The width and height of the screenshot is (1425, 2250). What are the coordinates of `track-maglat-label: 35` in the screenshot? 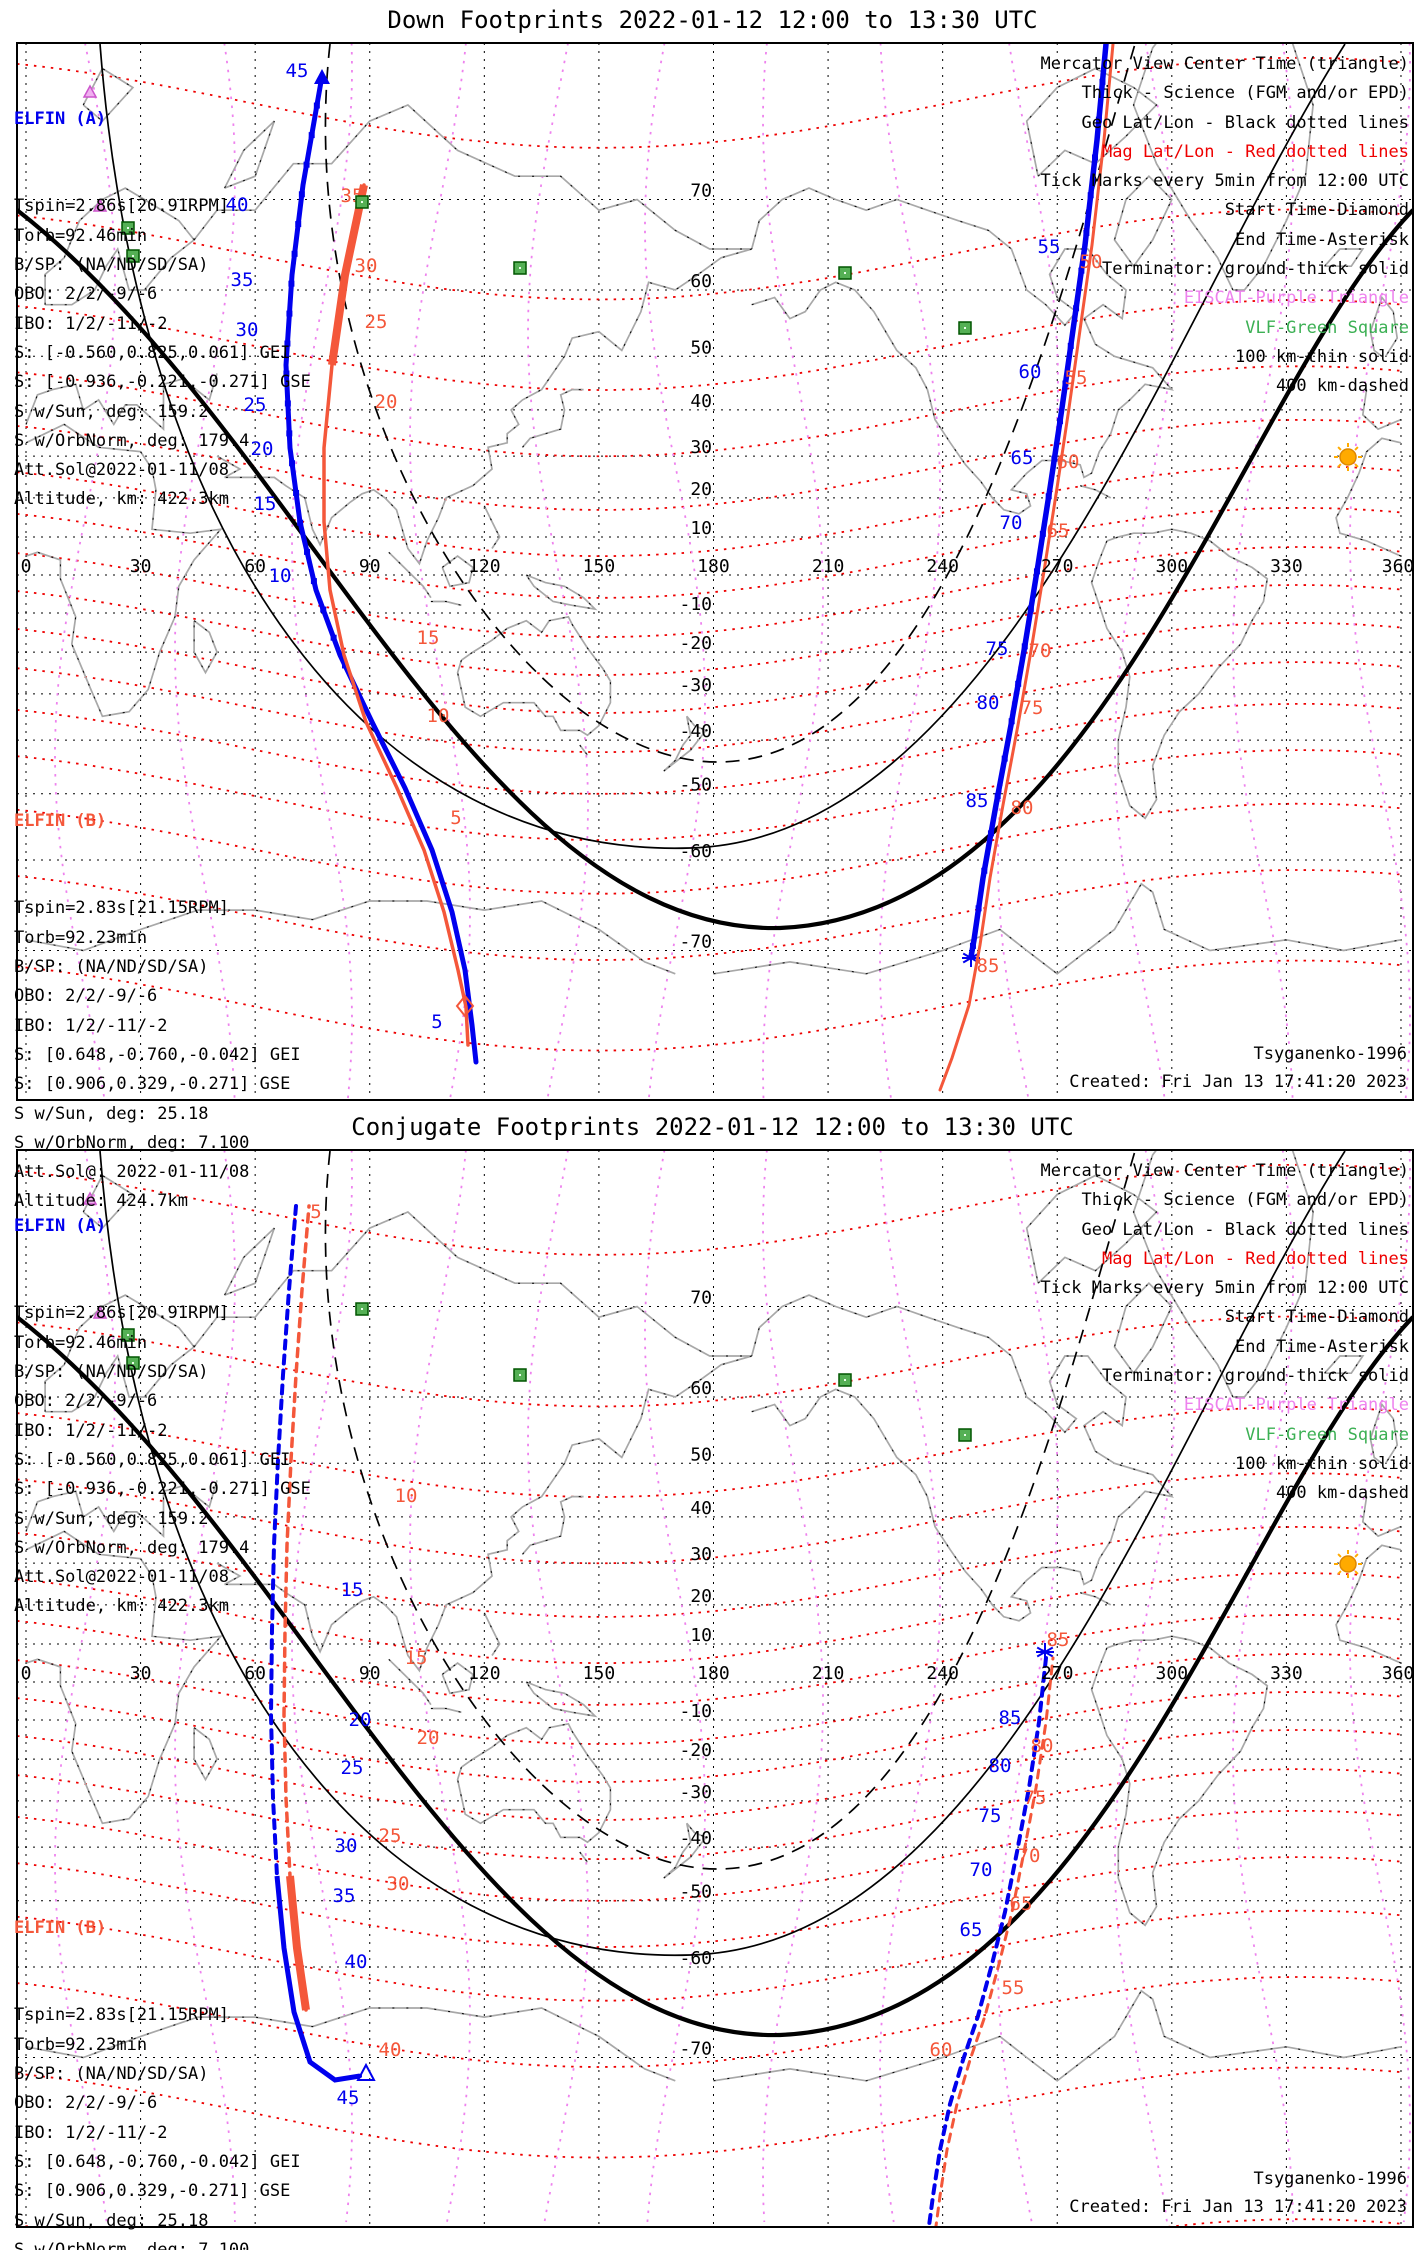 It's located at (344, 1896).